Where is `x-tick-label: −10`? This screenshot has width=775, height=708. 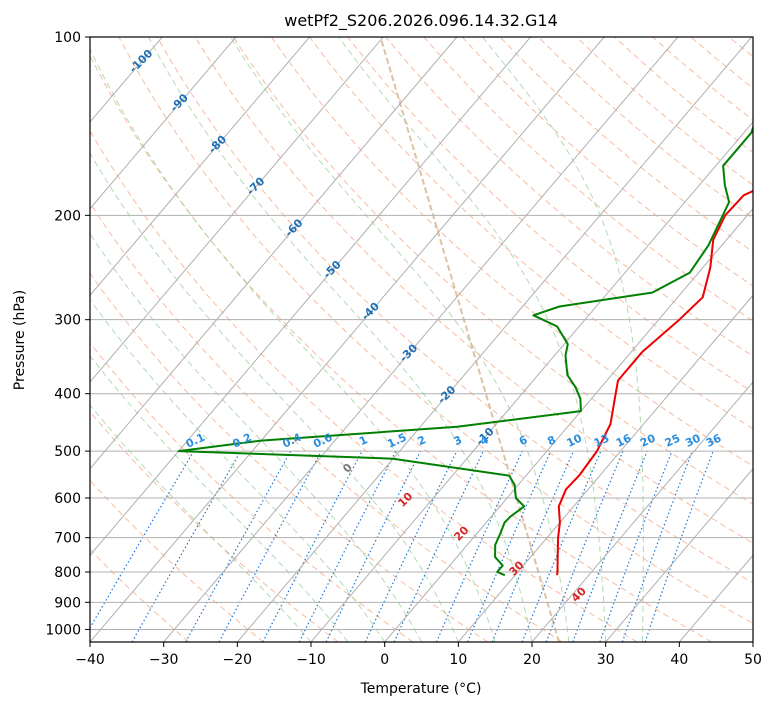 x-tick-label: −10 is located at coordinates (311, 660).